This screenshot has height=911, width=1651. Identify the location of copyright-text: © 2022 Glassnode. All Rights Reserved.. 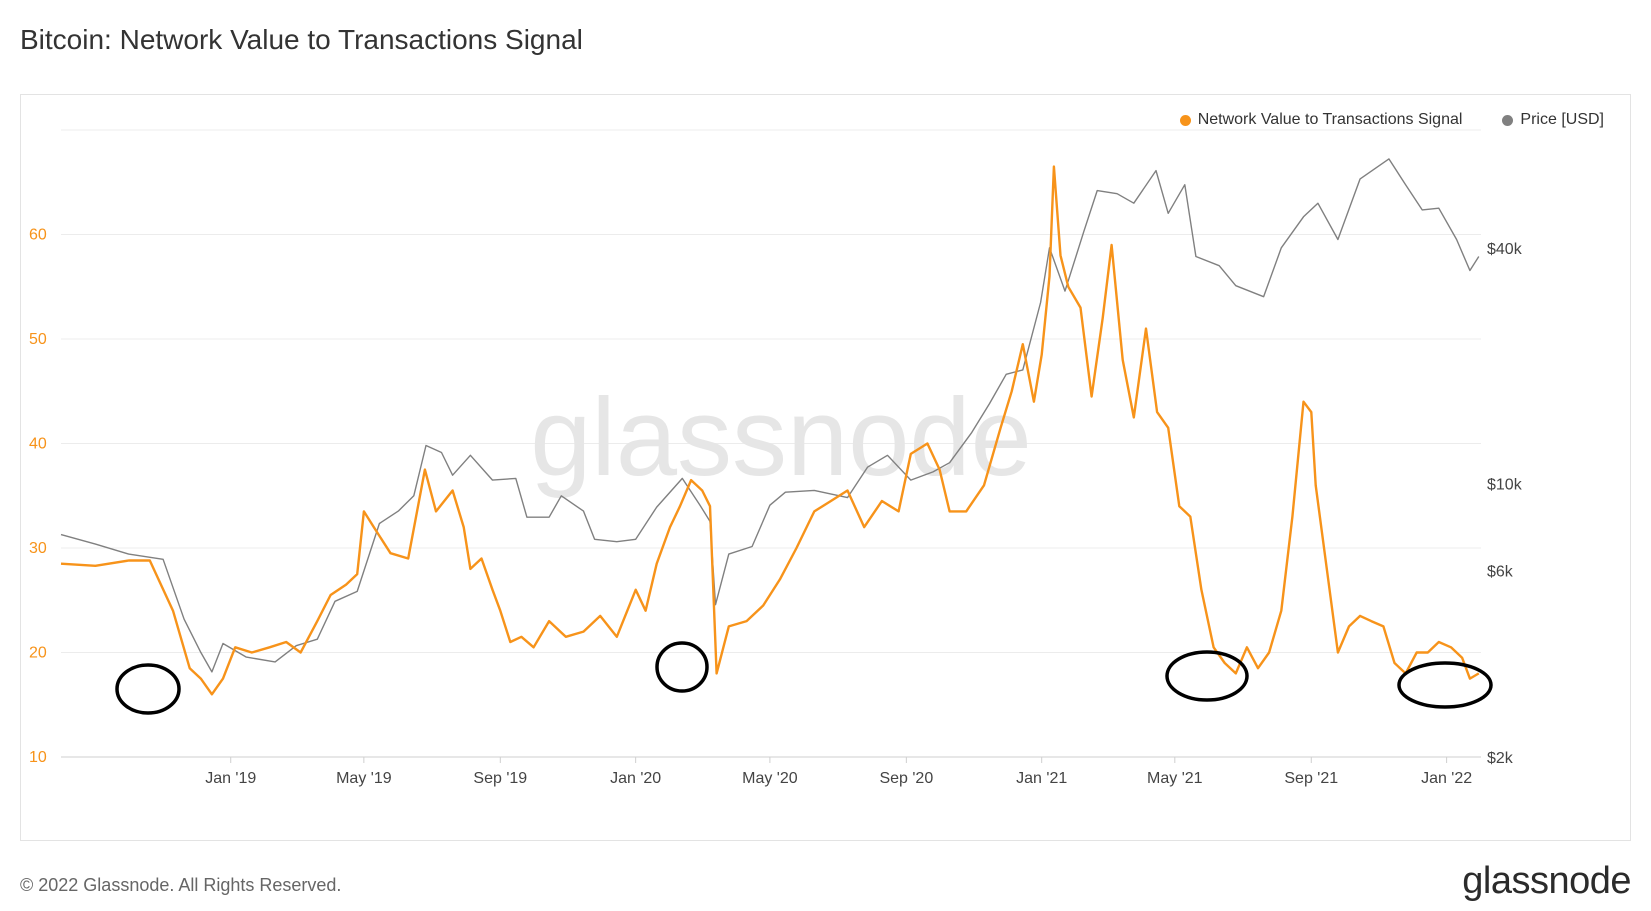
(181, 885).